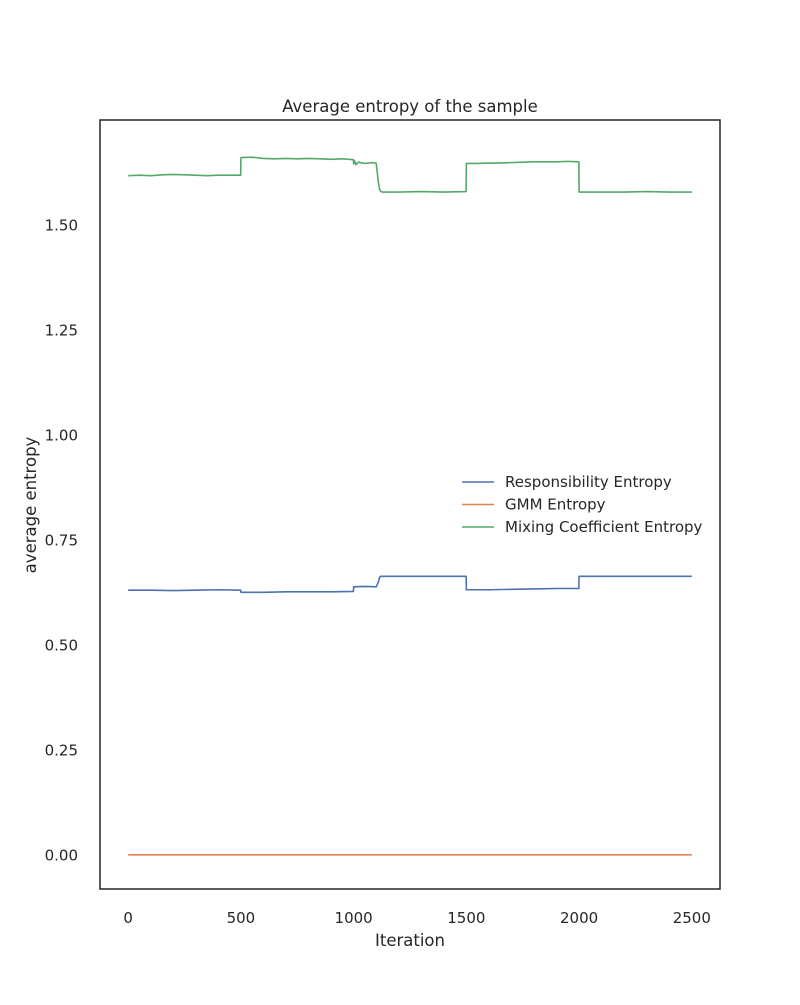 Image resolution: width=800 pixels, height=1005 pixels. Describe the element at coordinates (241, 918) in the screenshot. I see `x-tick-label: 500` at that location.